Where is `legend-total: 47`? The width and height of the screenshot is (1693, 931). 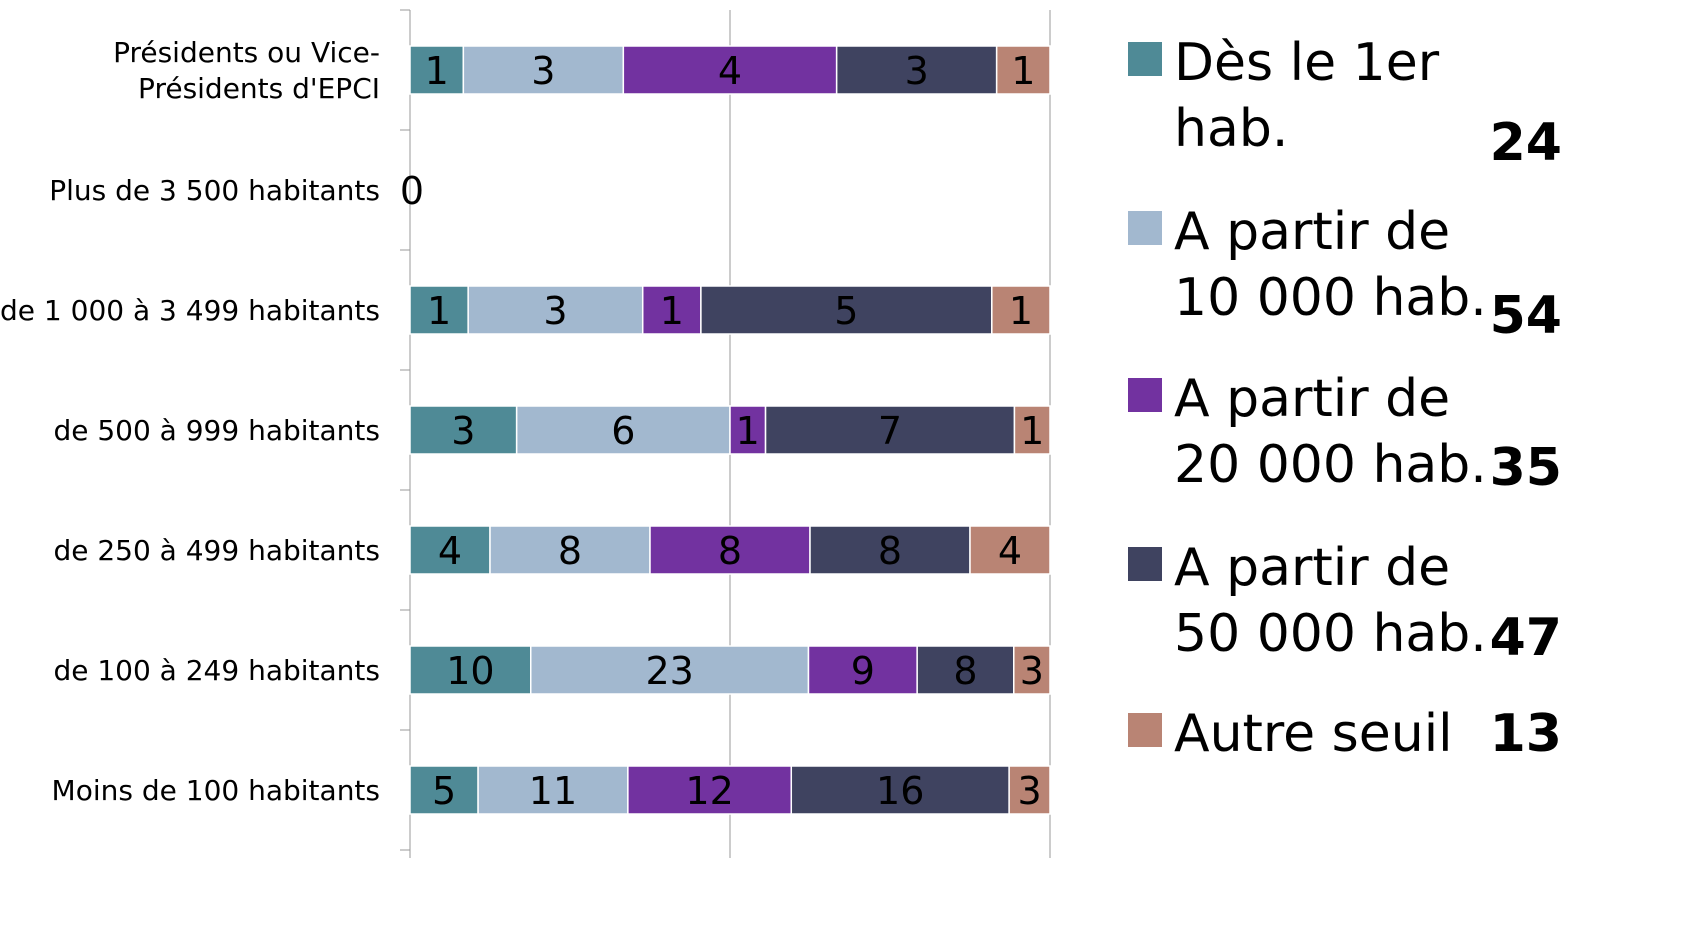 legend-total: 47 is located at coordinates (1526, 638).